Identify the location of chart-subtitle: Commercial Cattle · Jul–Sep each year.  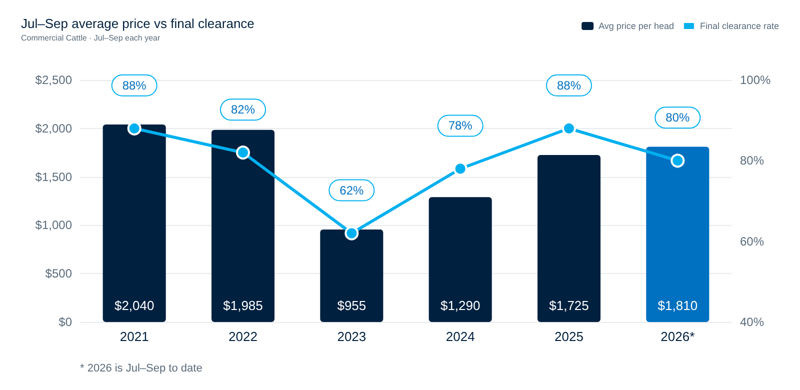
(91, 38).